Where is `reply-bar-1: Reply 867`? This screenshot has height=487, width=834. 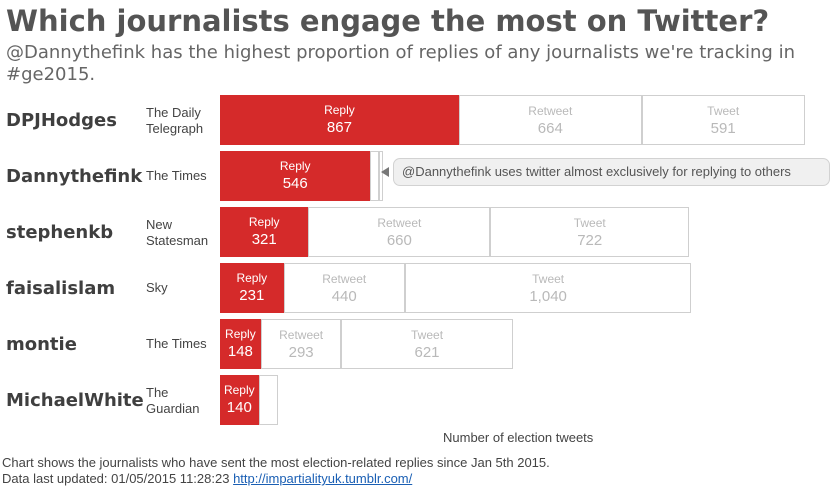 reply-bar-1: Reply 867 is located at coordinates (339, 120).